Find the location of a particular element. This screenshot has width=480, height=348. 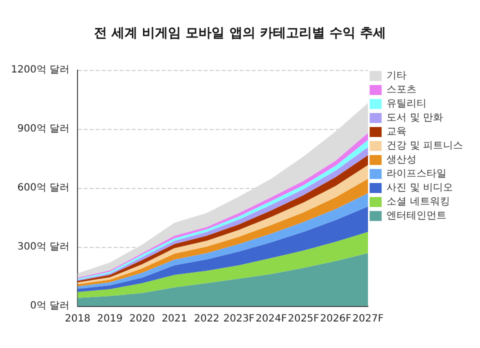

y-tick-label: 900억 달러 is located at coordinates (43, 129).